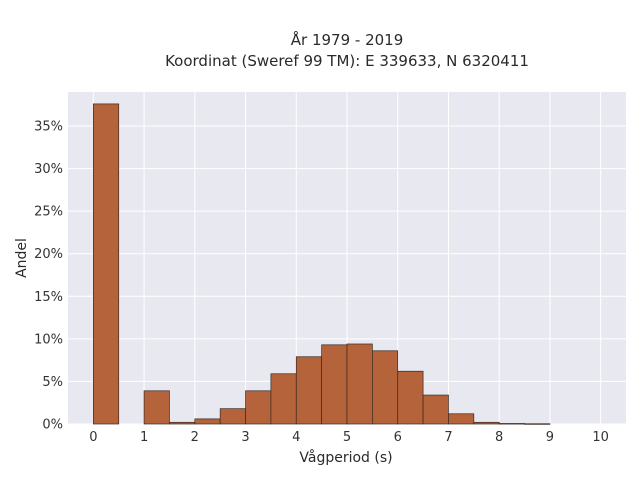 The image size is (640, 480). Describe the element at coordinates (48, 212) in the screenshot. I see `y-tick-label: 25%` at that location.